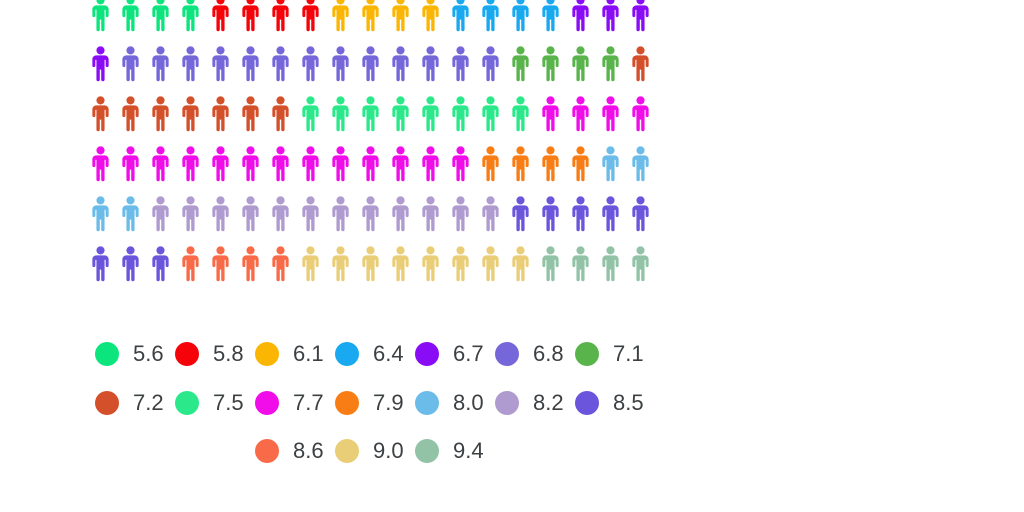  I want to click on legend-value-label: 9.4, so click(468, 450).